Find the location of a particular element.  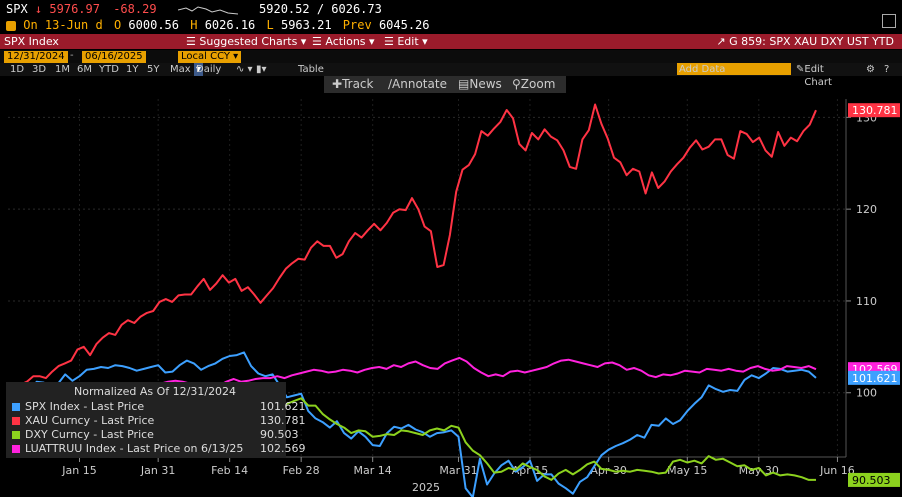

track-button: ✚ Track is located at coordinates (353, 84).